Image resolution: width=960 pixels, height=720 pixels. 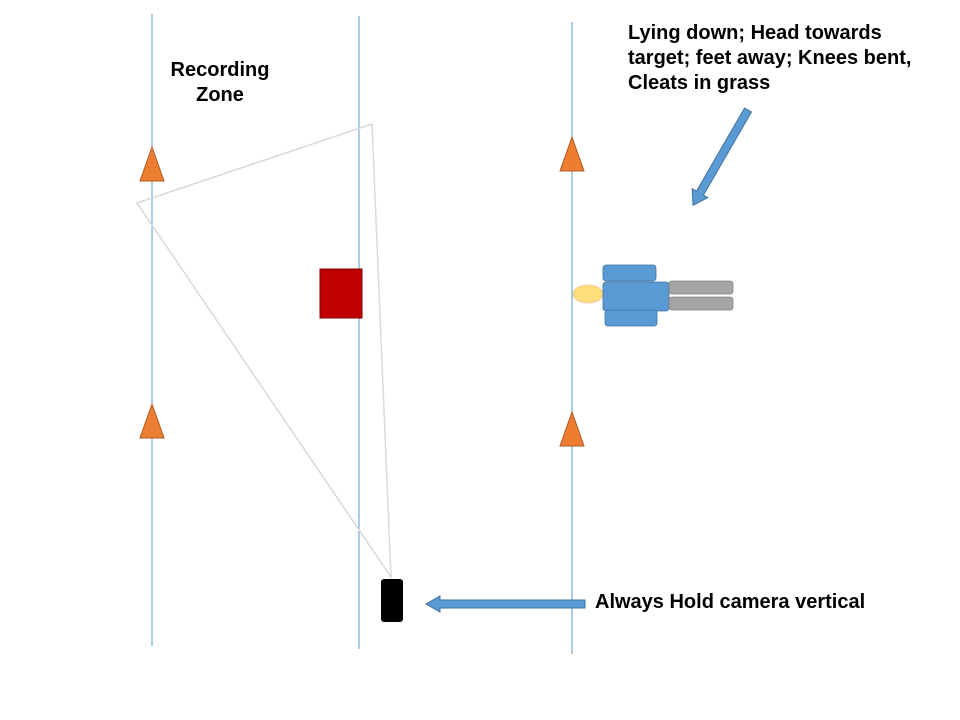 I want to click on posture-note-line2: target; feet away; Knees bent,, so click(x=770, y=58).